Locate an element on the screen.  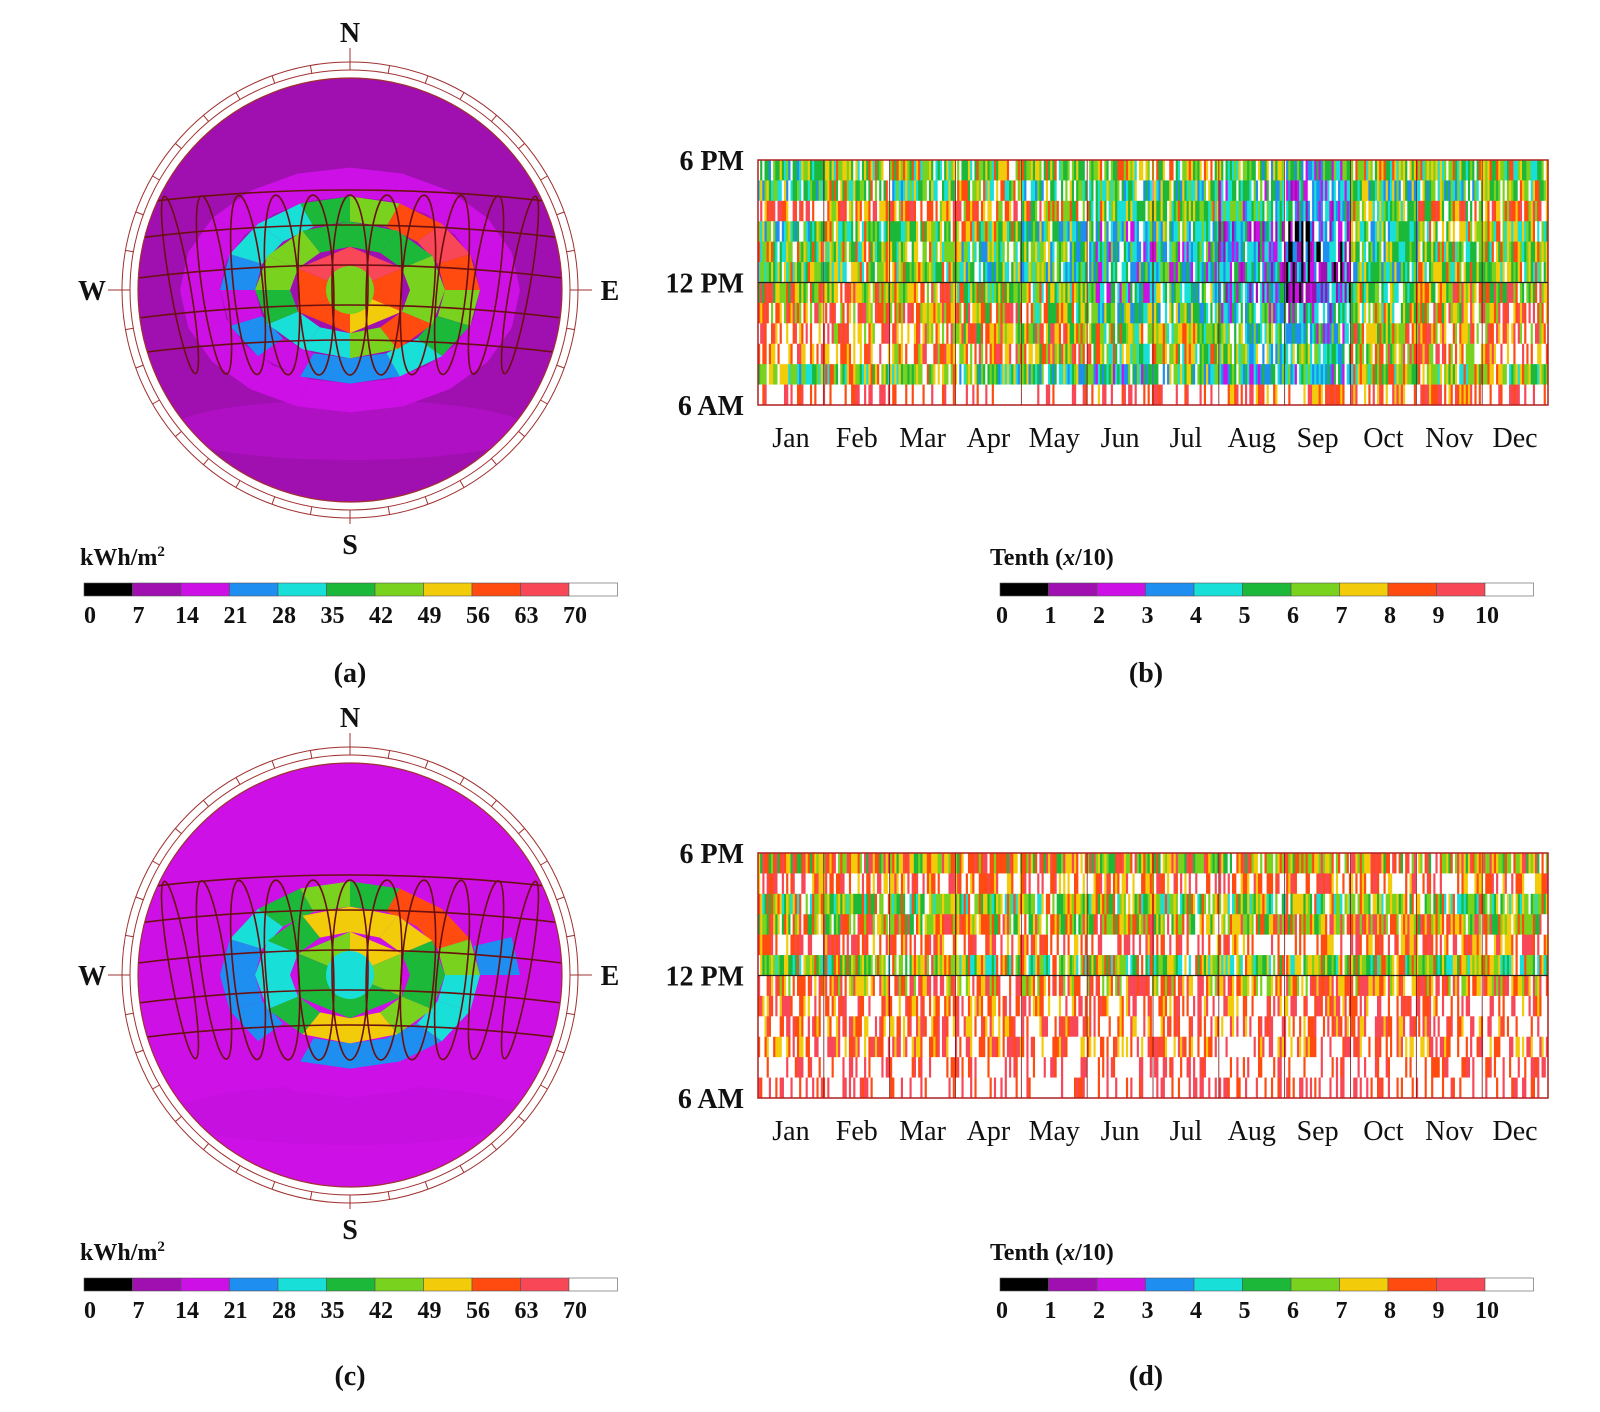
y-tick-label: 12 PM is located at coordinates (704, 284).